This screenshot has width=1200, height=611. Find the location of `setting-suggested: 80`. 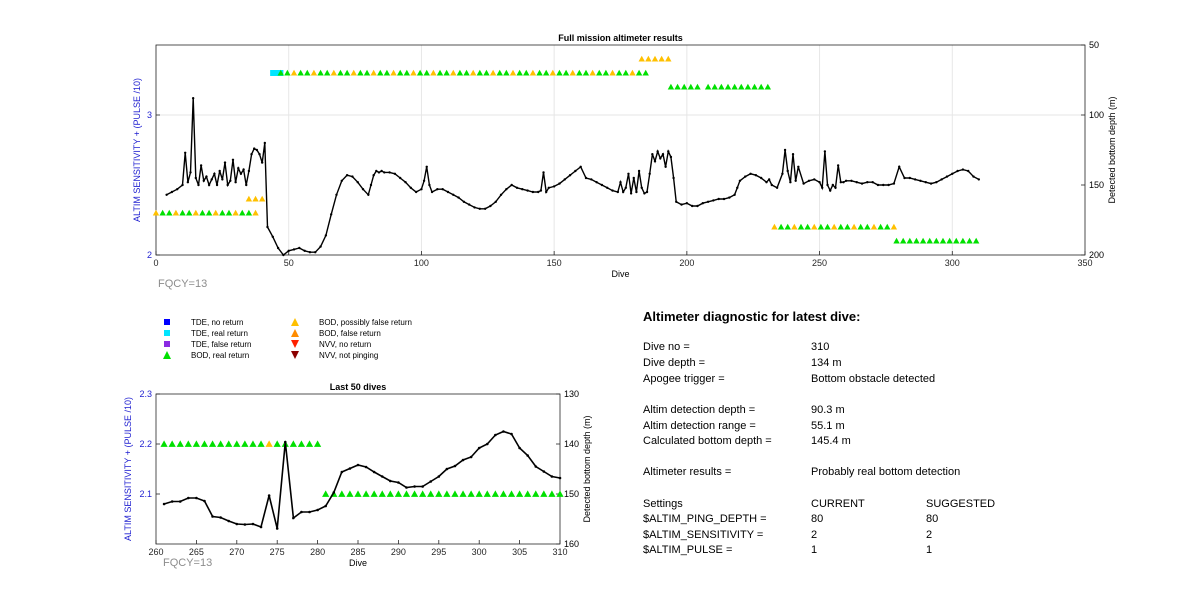

setting-suggested: 80 is located at coordinates (932, 519).